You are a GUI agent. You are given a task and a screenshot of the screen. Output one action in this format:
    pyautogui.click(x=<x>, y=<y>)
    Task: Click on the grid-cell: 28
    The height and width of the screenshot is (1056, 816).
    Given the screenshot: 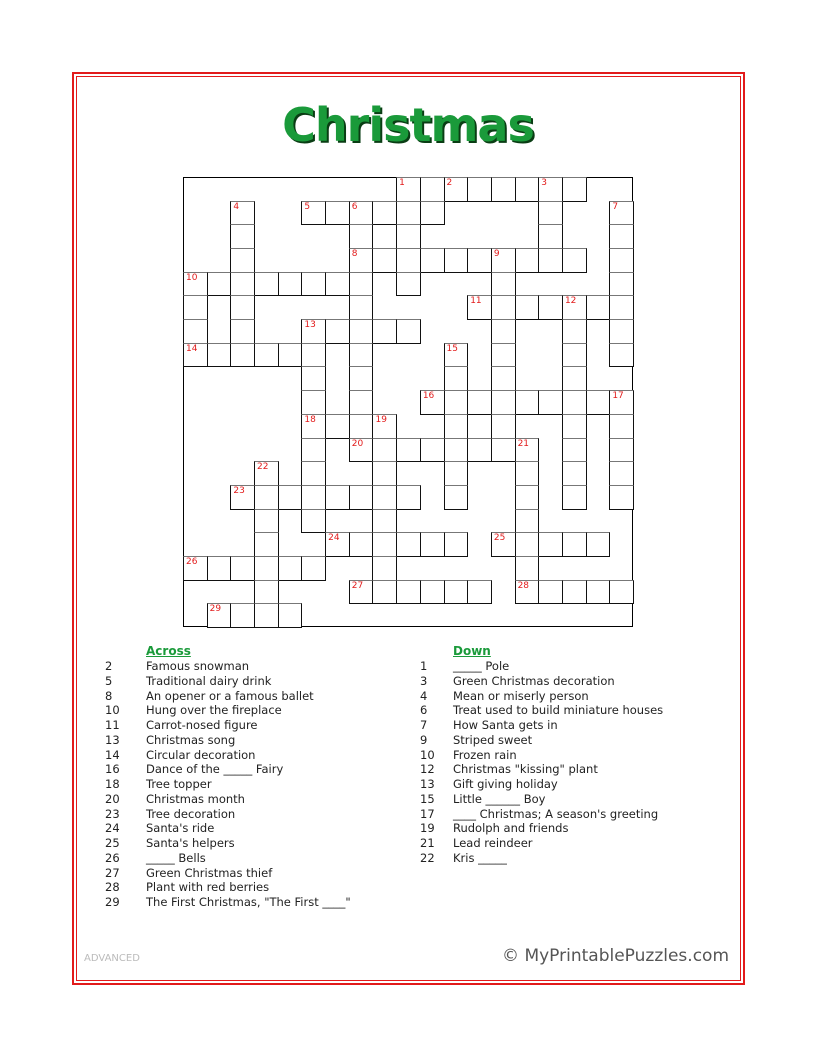 What is the action you would take?
    pyautogui.click(x=527, y=592)
    